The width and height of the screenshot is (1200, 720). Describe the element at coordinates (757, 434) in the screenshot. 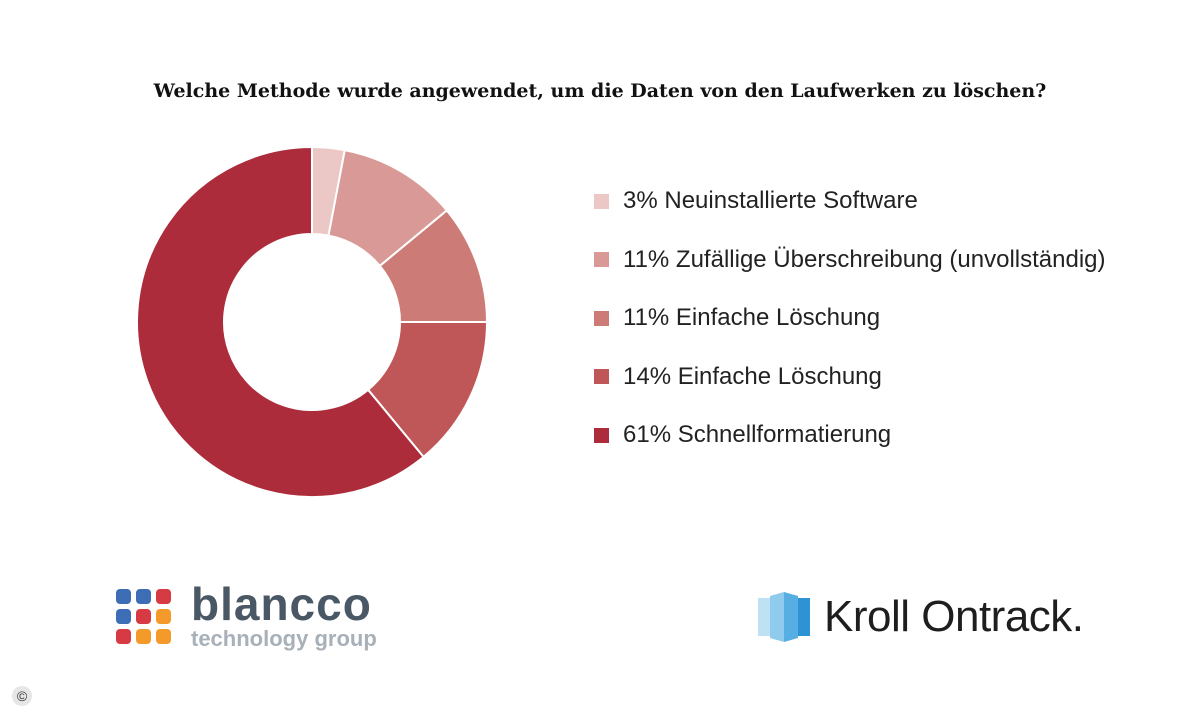

I see `legend-label: 61% Schnellformatierung` at that location.